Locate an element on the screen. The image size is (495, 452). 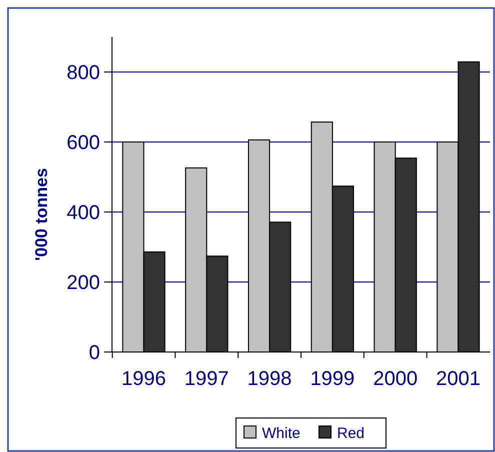
x-tick-label: 2000 is located at coordinates (395, 379).